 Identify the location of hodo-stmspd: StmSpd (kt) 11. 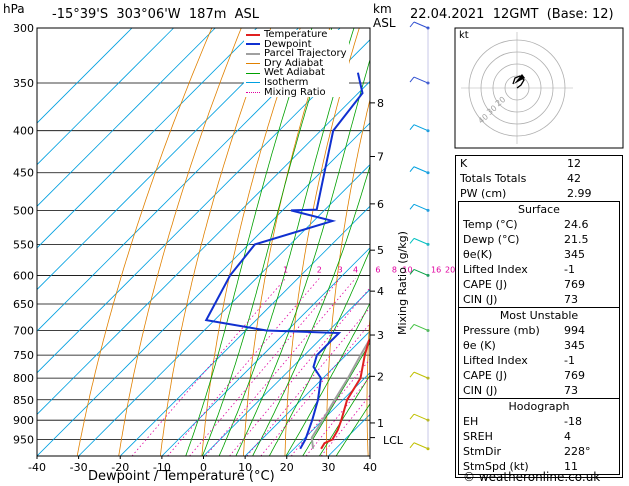
(520, 466).